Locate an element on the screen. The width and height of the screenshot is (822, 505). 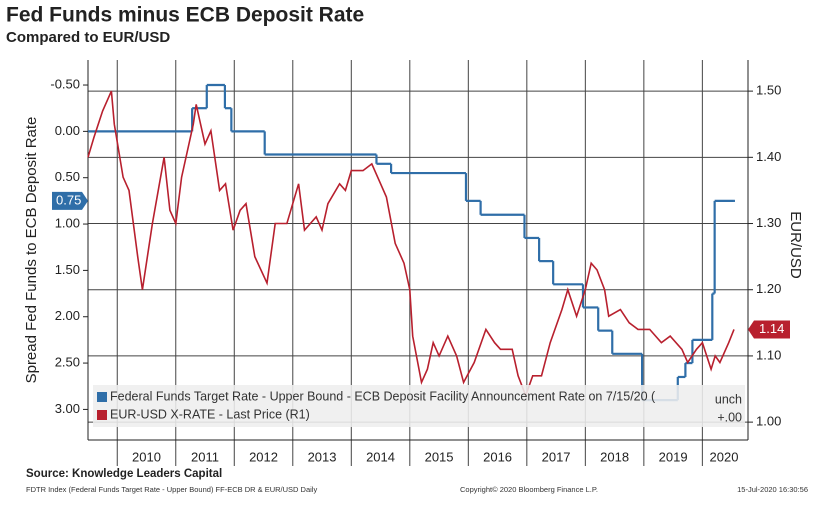
x-tick-label: 2014 is located at coordinates (380, 456).